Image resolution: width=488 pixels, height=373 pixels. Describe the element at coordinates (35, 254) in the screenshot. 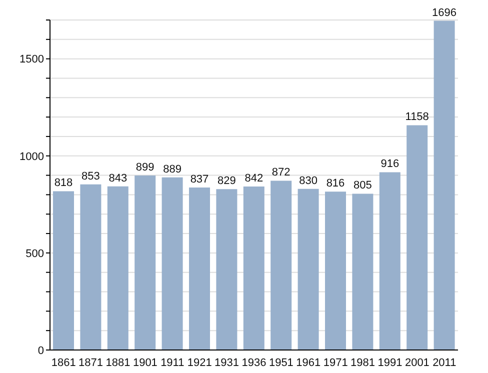

I see `y-tick-label: 500` at that location.